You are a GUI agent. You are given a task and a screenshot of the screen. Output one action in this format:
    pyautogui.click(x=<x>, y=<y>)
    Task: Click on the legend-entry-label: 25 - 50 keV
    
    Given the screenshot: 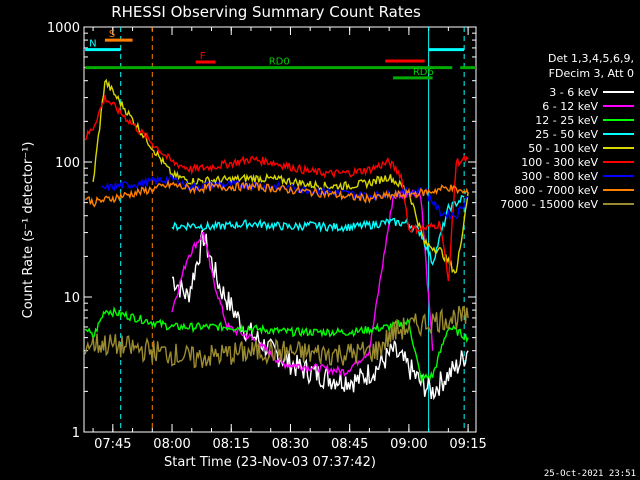 What is the action you would take?
    pyautogui.click(x=566, y=134)
    